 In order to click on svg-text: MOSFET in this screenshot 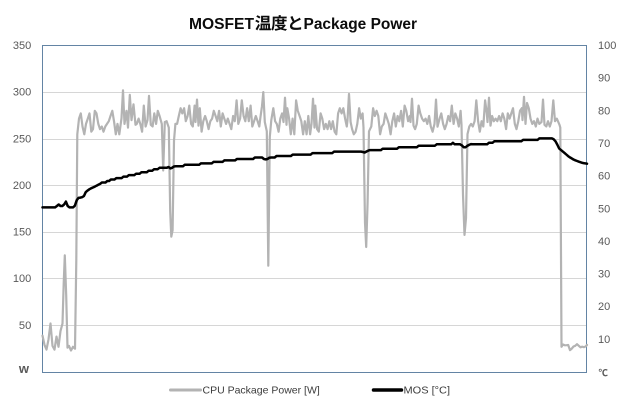, I will do `click(221, 24)`.